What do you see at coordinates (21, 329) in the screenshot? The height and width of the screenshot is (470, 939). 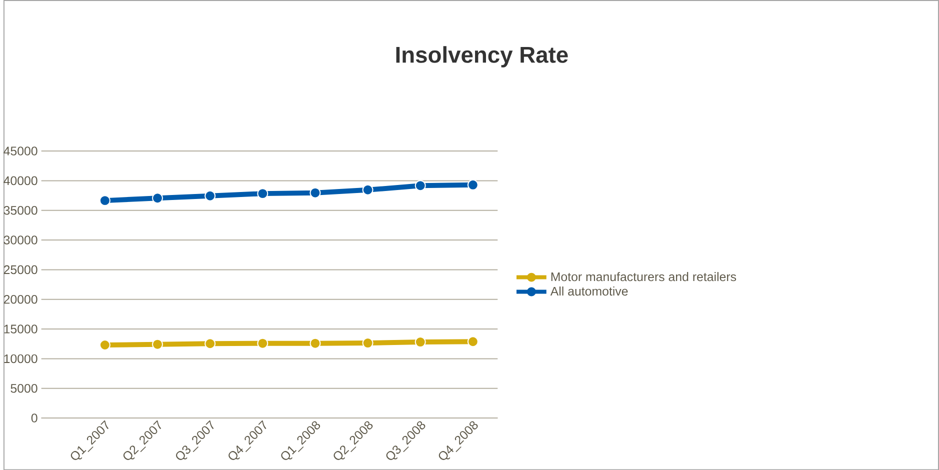 I see `y-tick-label: 15000` at bounding box center [21, 329].